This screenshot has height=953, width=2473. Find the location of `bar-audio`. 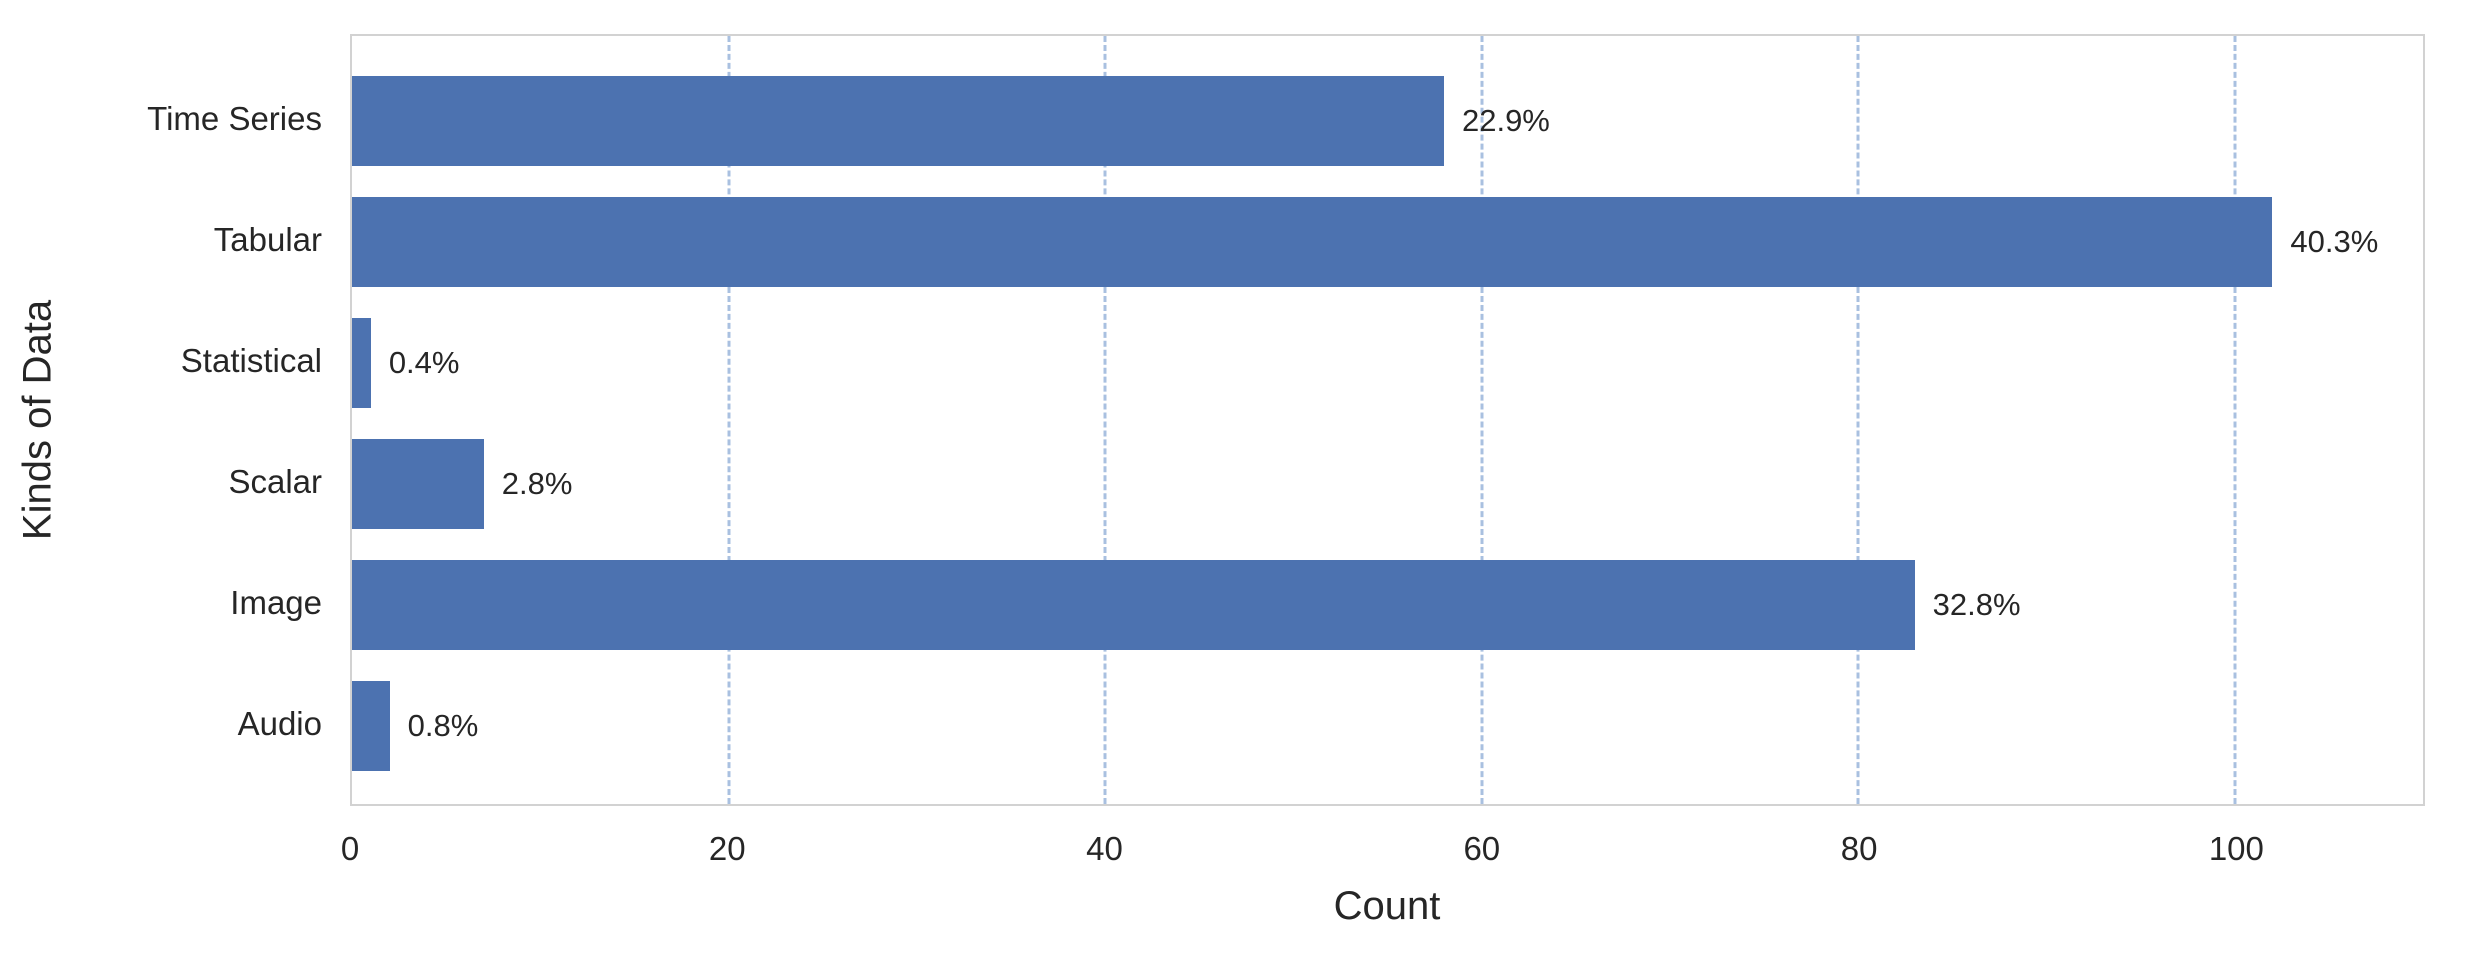

bar-audio is located at coordinates (371, 725).